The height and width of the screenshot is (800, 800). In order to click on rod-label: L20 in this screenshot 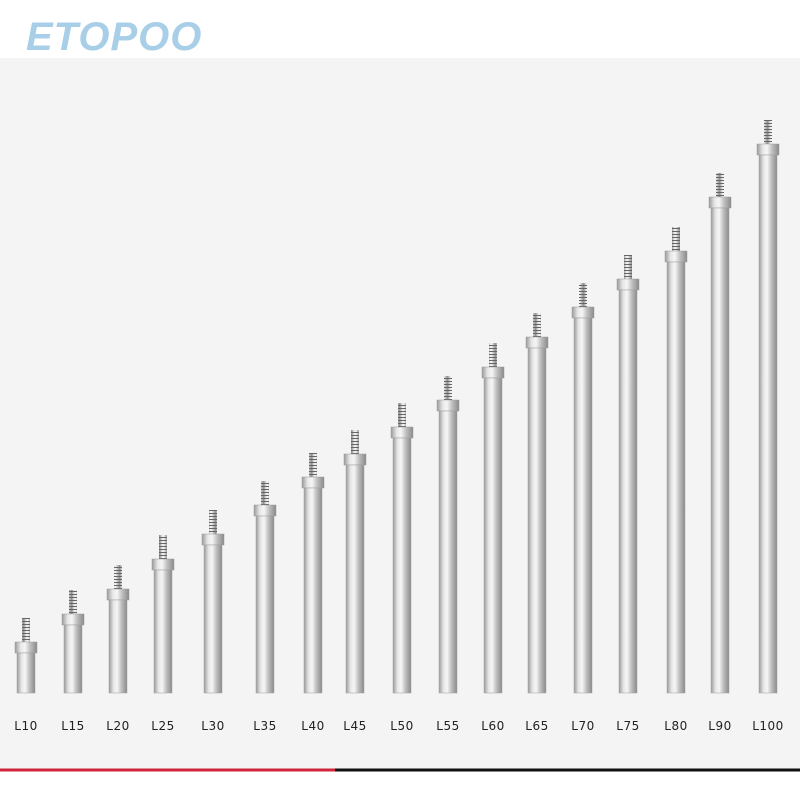, I will do `click(117, 726)`.